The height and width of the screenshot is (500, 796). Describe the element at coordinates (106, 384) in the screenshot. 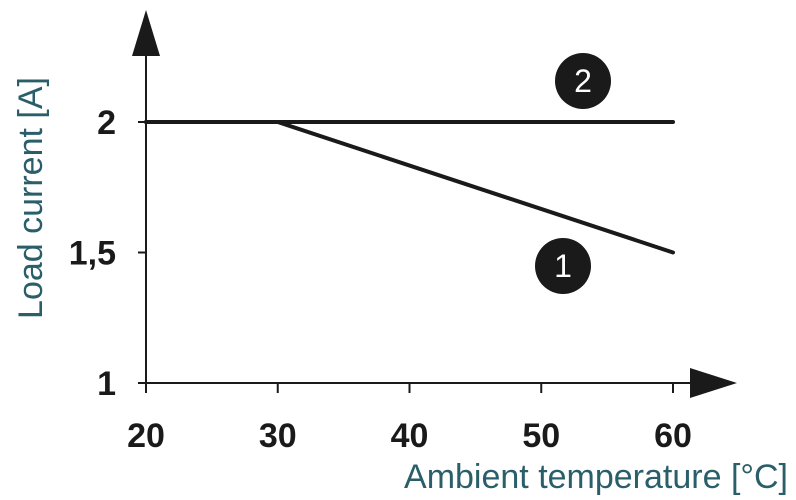

I see `y-tick-label: 1` at that location.